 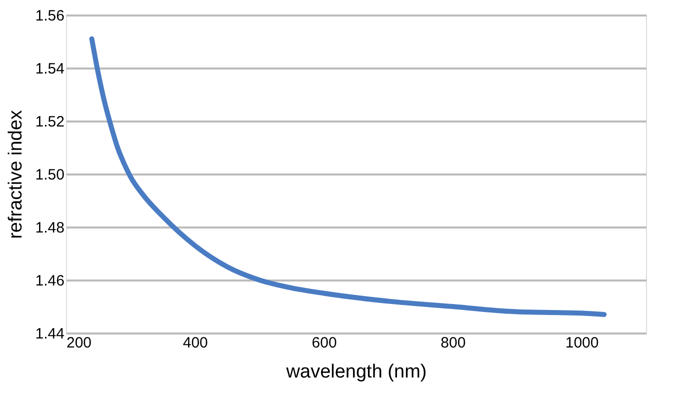 What do you see at coordinates (49, 334) in the screenshot?
I see `y-tick-label: 1.44` at bounding box center [49, 334].